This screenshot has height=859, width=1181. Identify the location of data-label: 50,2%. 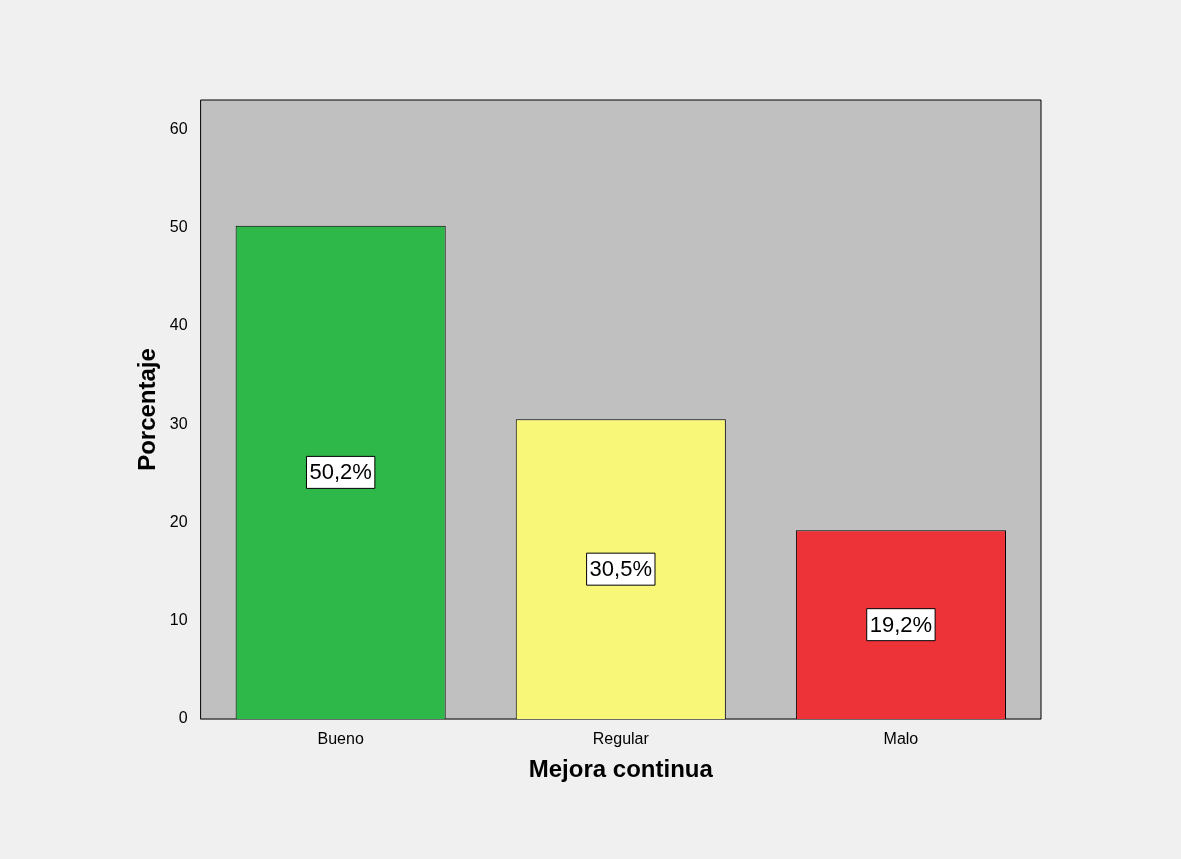
(340, 472).